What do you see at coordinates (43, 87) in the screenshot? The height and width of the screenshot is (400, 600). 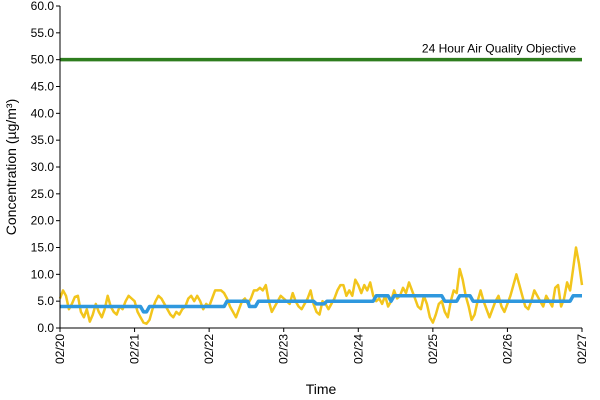 I see `y-tick-label: 45.0` at bounding box center [43, 87].